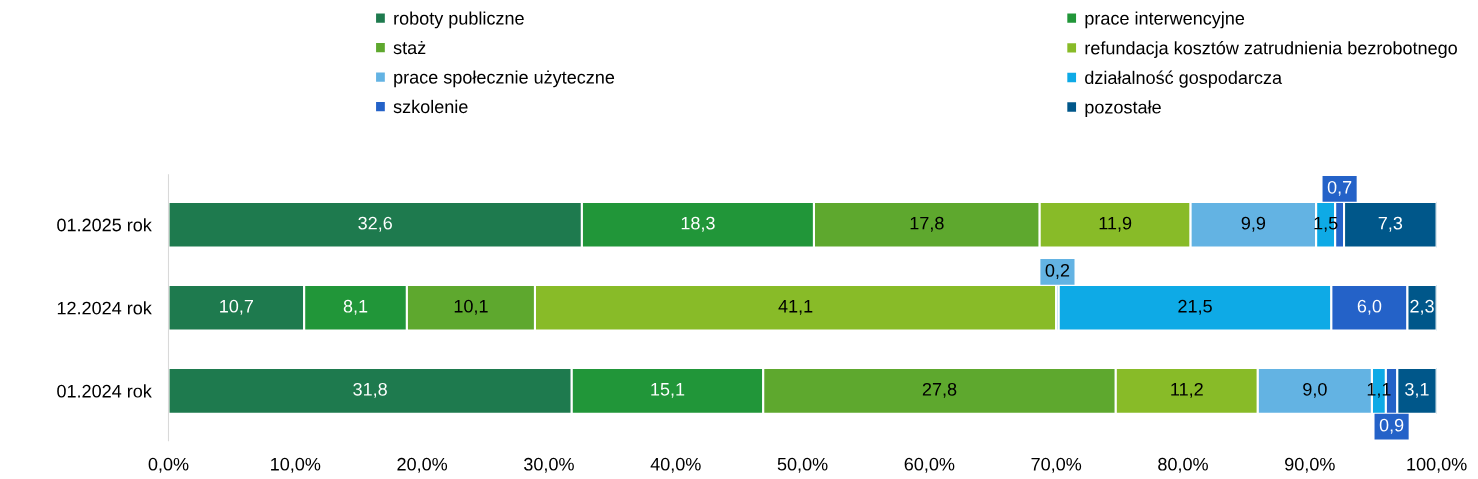 This screenshot has width=1478, height=479. What do you see at coordinates (795, 307) in the screenshot?
I see `data-label: 41,1` at bounding box center [795, 307].